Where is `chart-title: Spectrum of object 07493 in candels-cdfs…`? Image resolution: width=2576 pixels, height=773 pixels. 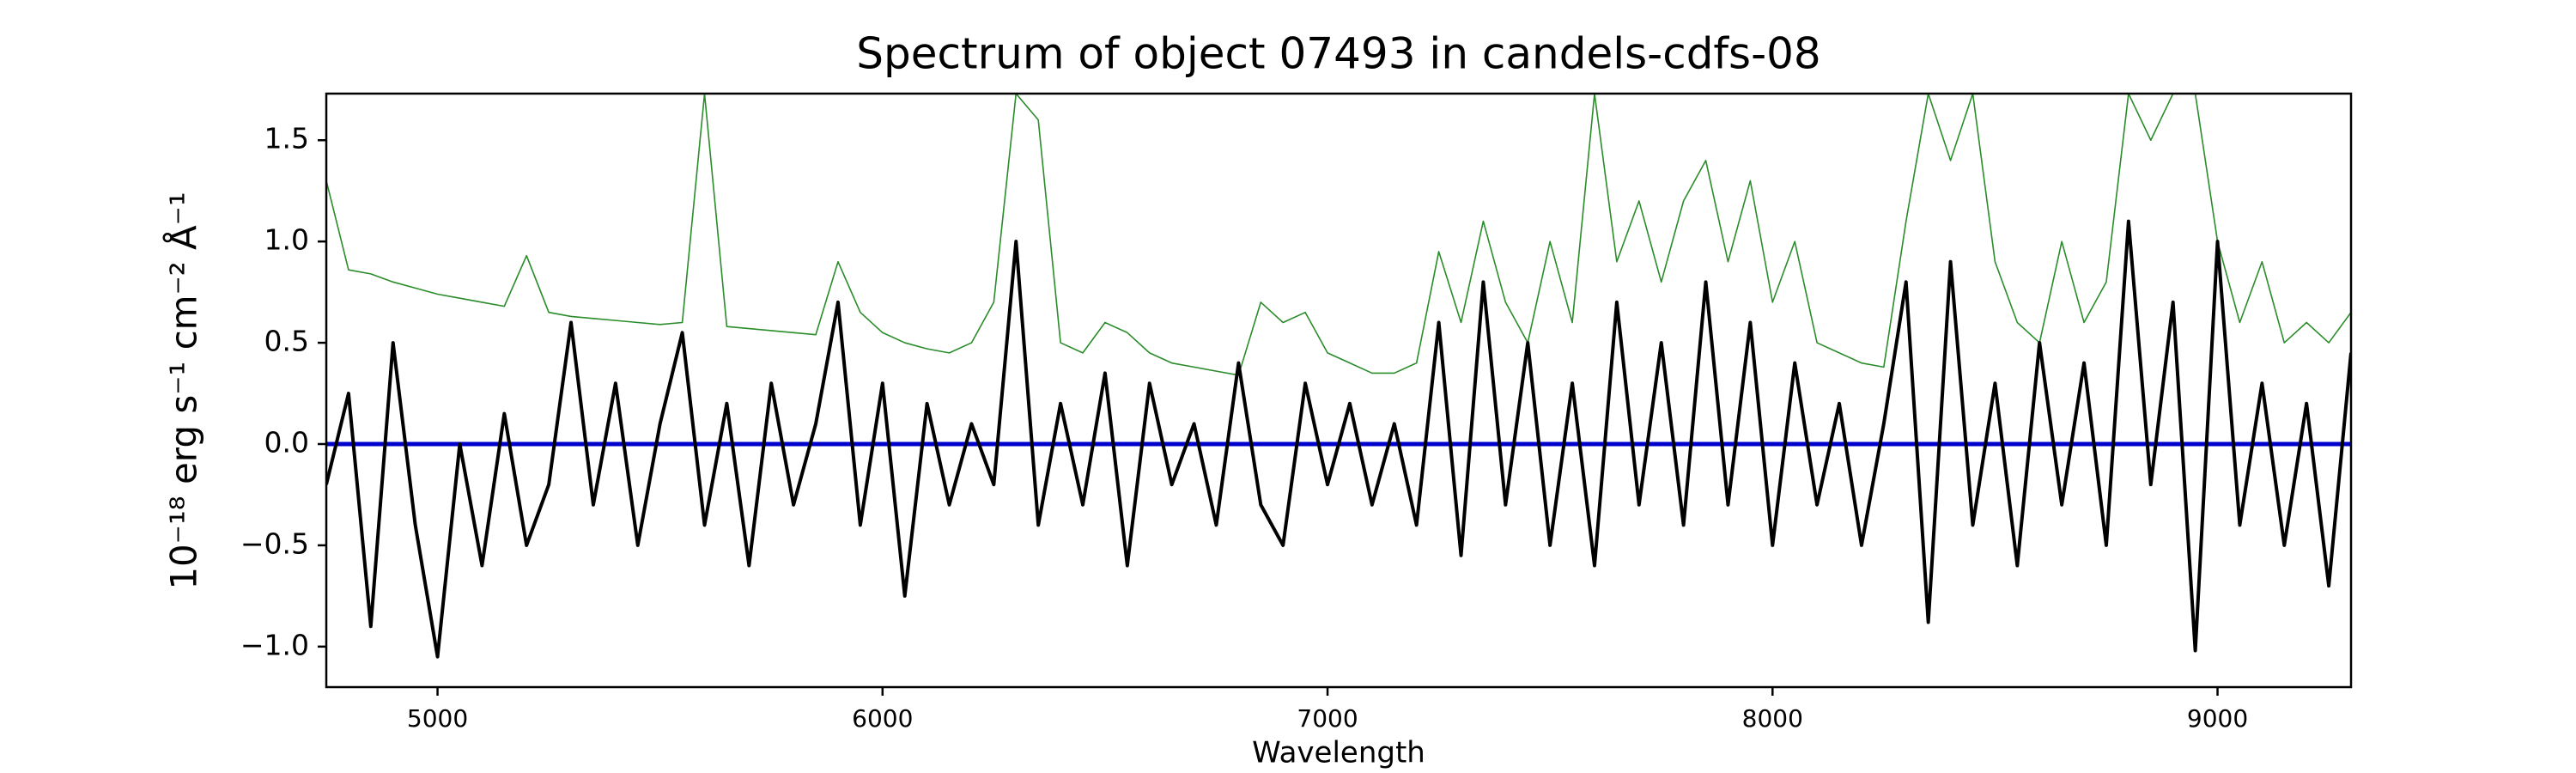
chart-title: Spectrum of object 07493 in candels-cdfs… is located at coordinates (1338, 54).